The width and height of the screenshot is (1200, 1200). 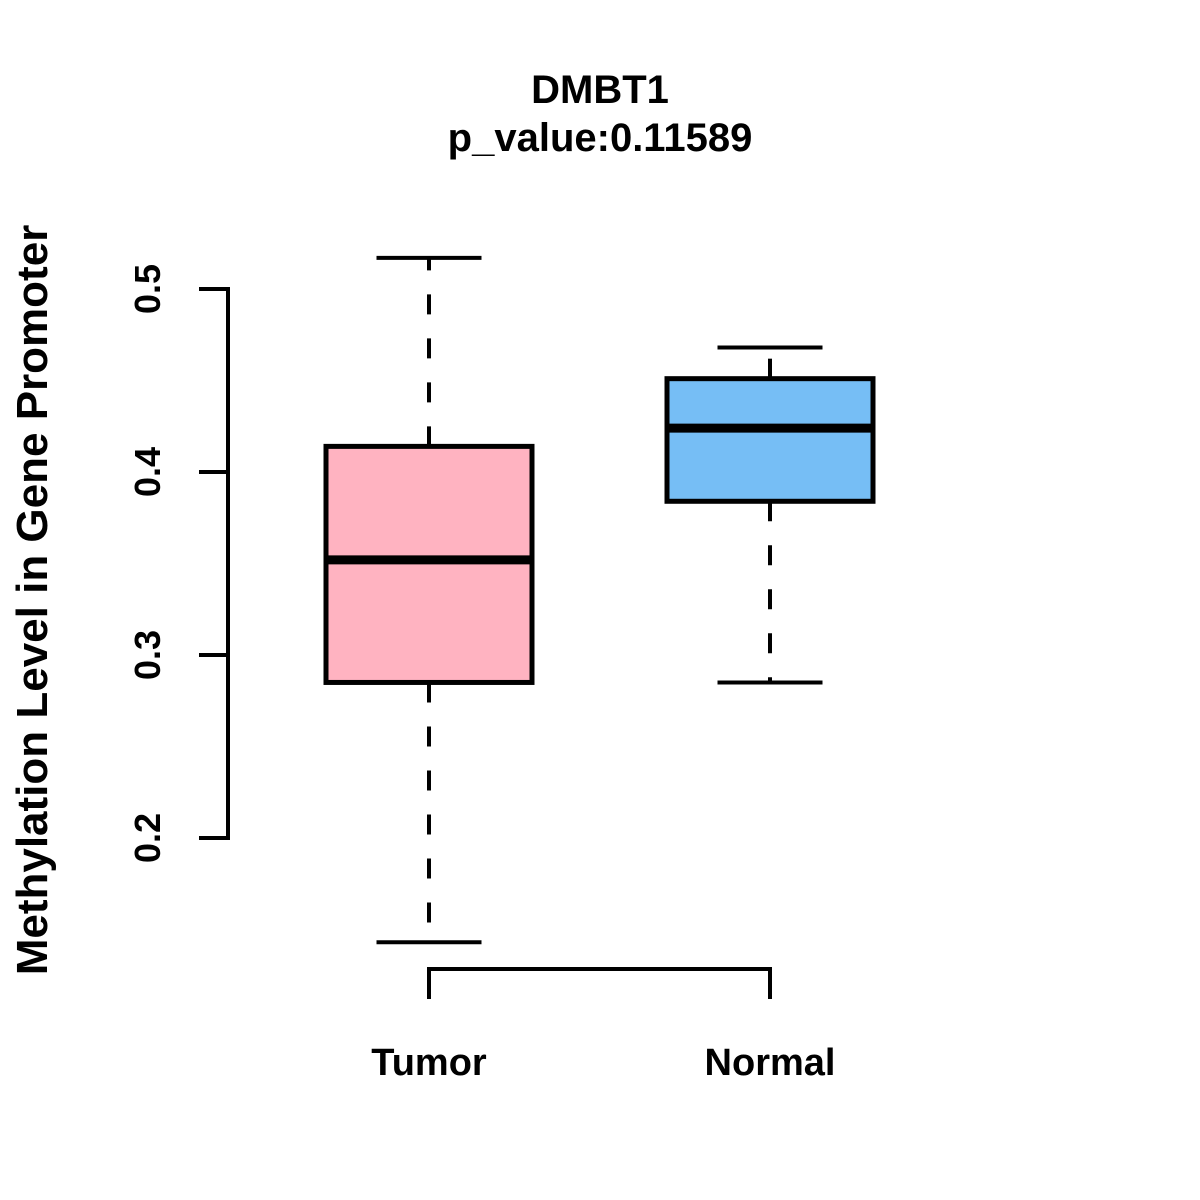 What do you see at coordinates (600, 90) in the screenshot?
I see `chart-title: DMBT1` at bounding box center [600, 90].